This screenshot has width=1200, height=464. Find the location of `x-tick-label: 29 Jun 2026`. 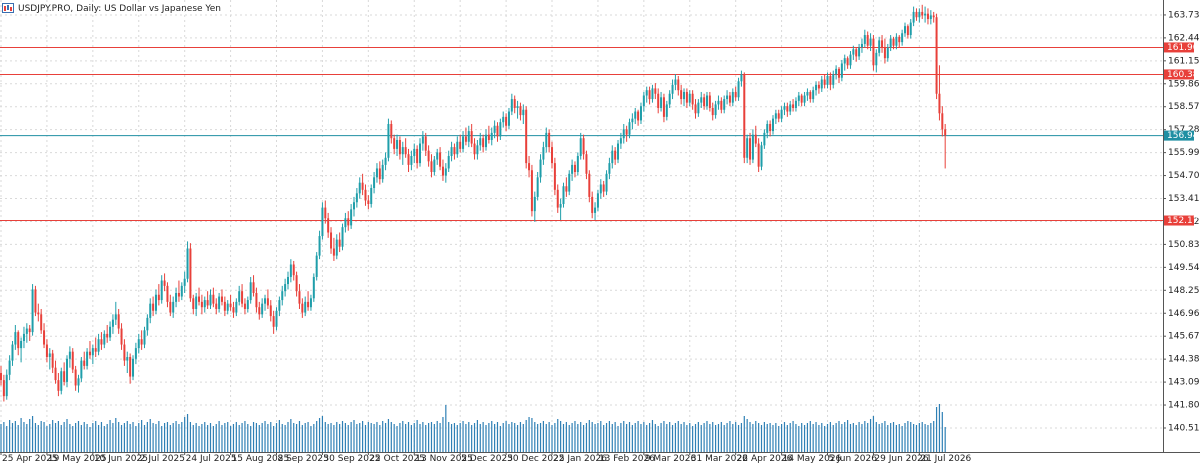

x-tick-label: 29 Jun 2026 is located at coordinates (901, 459).